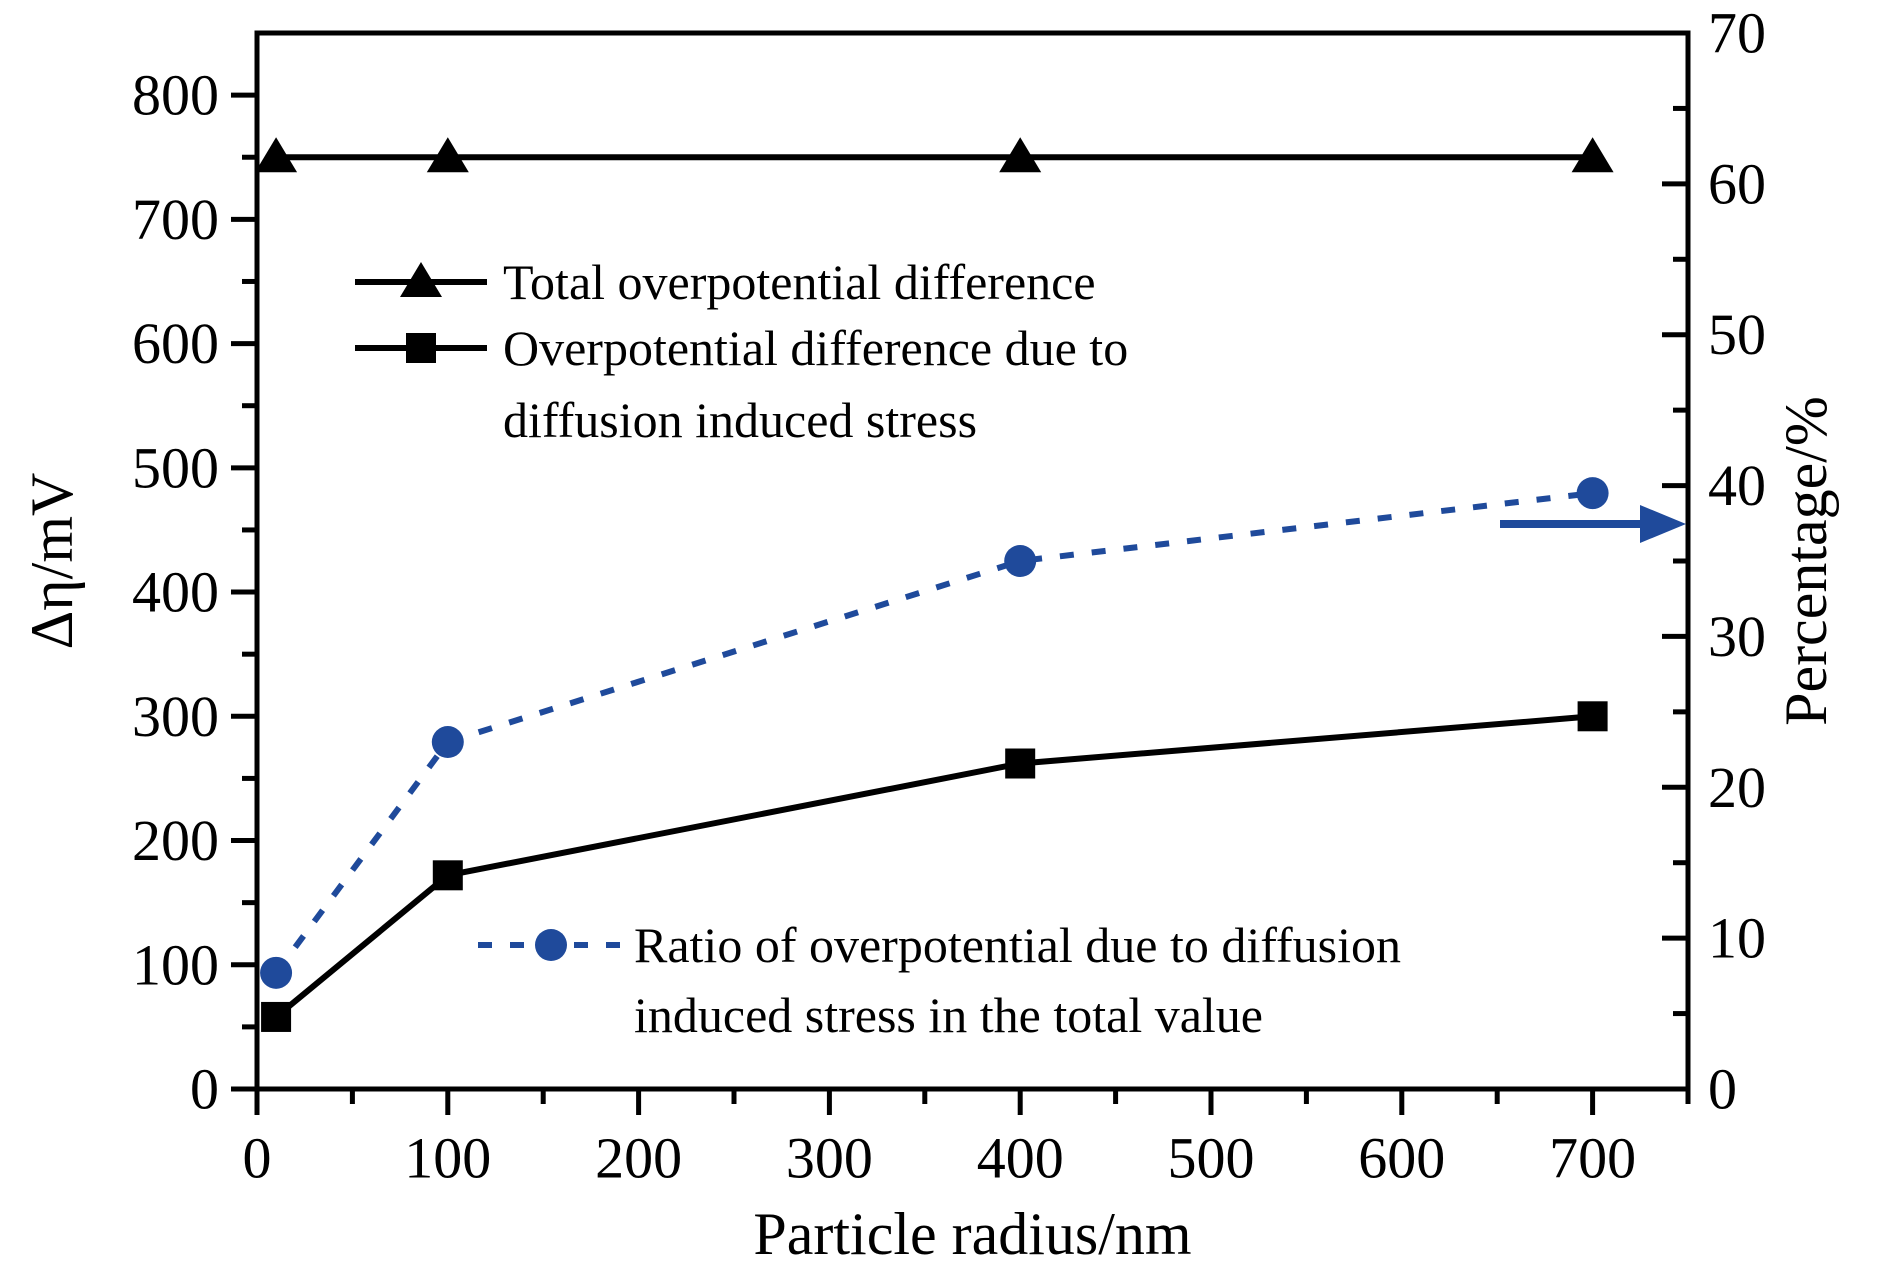 The image size is (1890, 1276). What do you see at coordinates (447, 1158) in the screenshot?
I see `x-axis-tick-label: 100` at bounding box center [447, 1158].